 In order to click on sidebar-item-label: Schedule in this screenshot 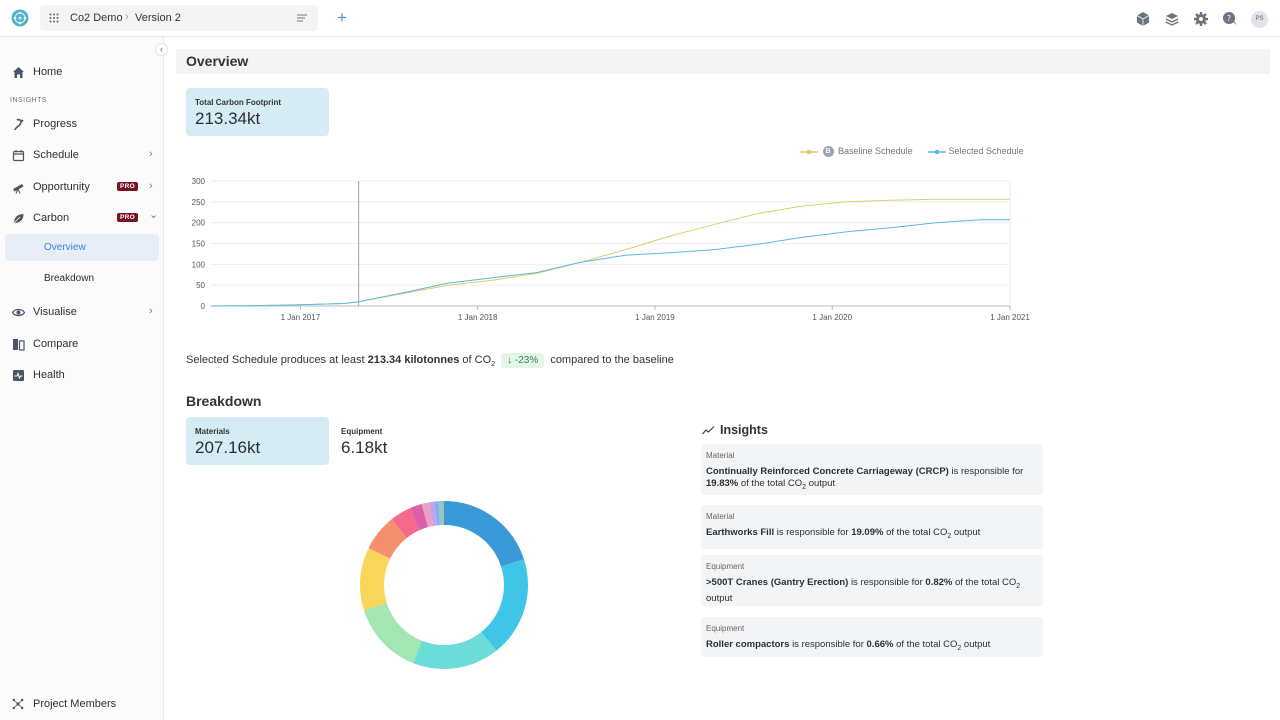, I will do `click(56, 155)`.